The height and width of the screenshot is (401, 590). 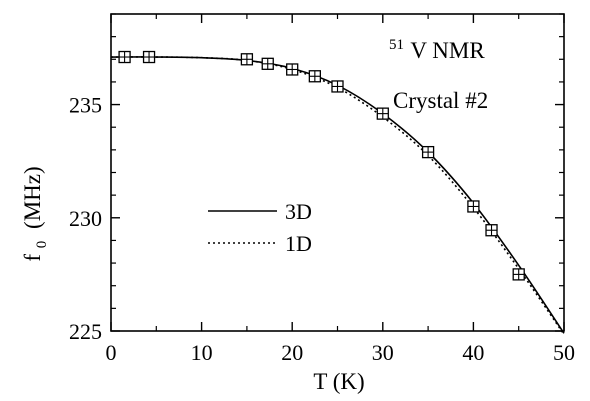 What do you see at coordinates (202, 352) in the screenshot?
I see `x-tick-label: 10` at bounding box center [202, 352].